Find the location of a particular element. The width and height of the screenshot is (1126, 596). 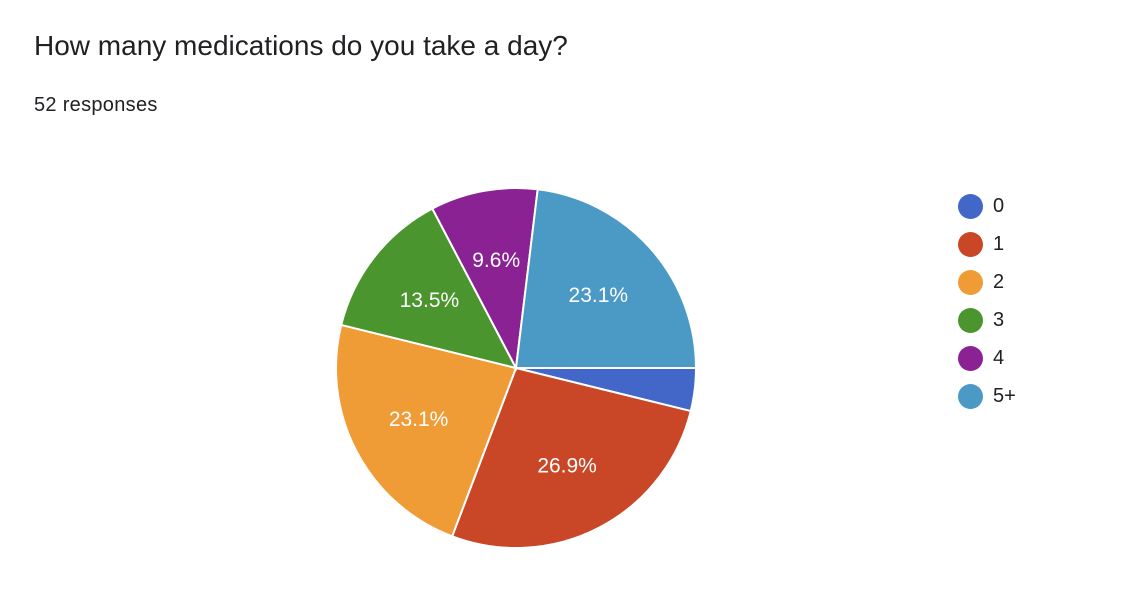

legend-label: 5+ is located at coordinates (1004, 395).